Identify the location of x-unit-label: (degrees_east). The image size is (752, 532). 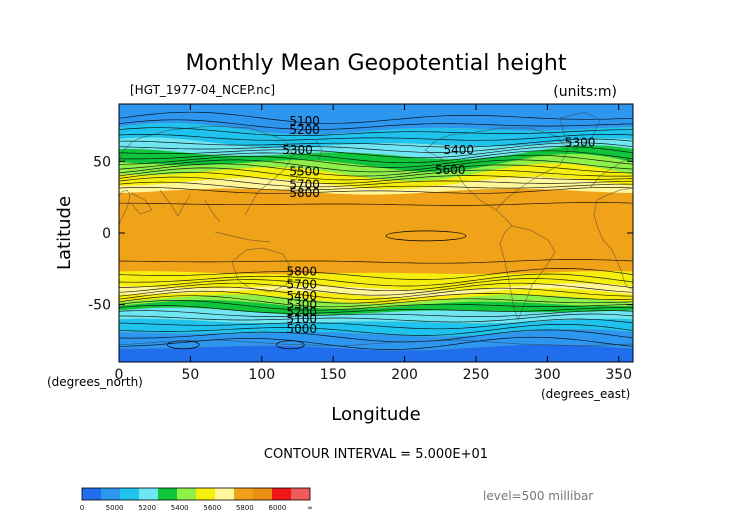
(585, 394).